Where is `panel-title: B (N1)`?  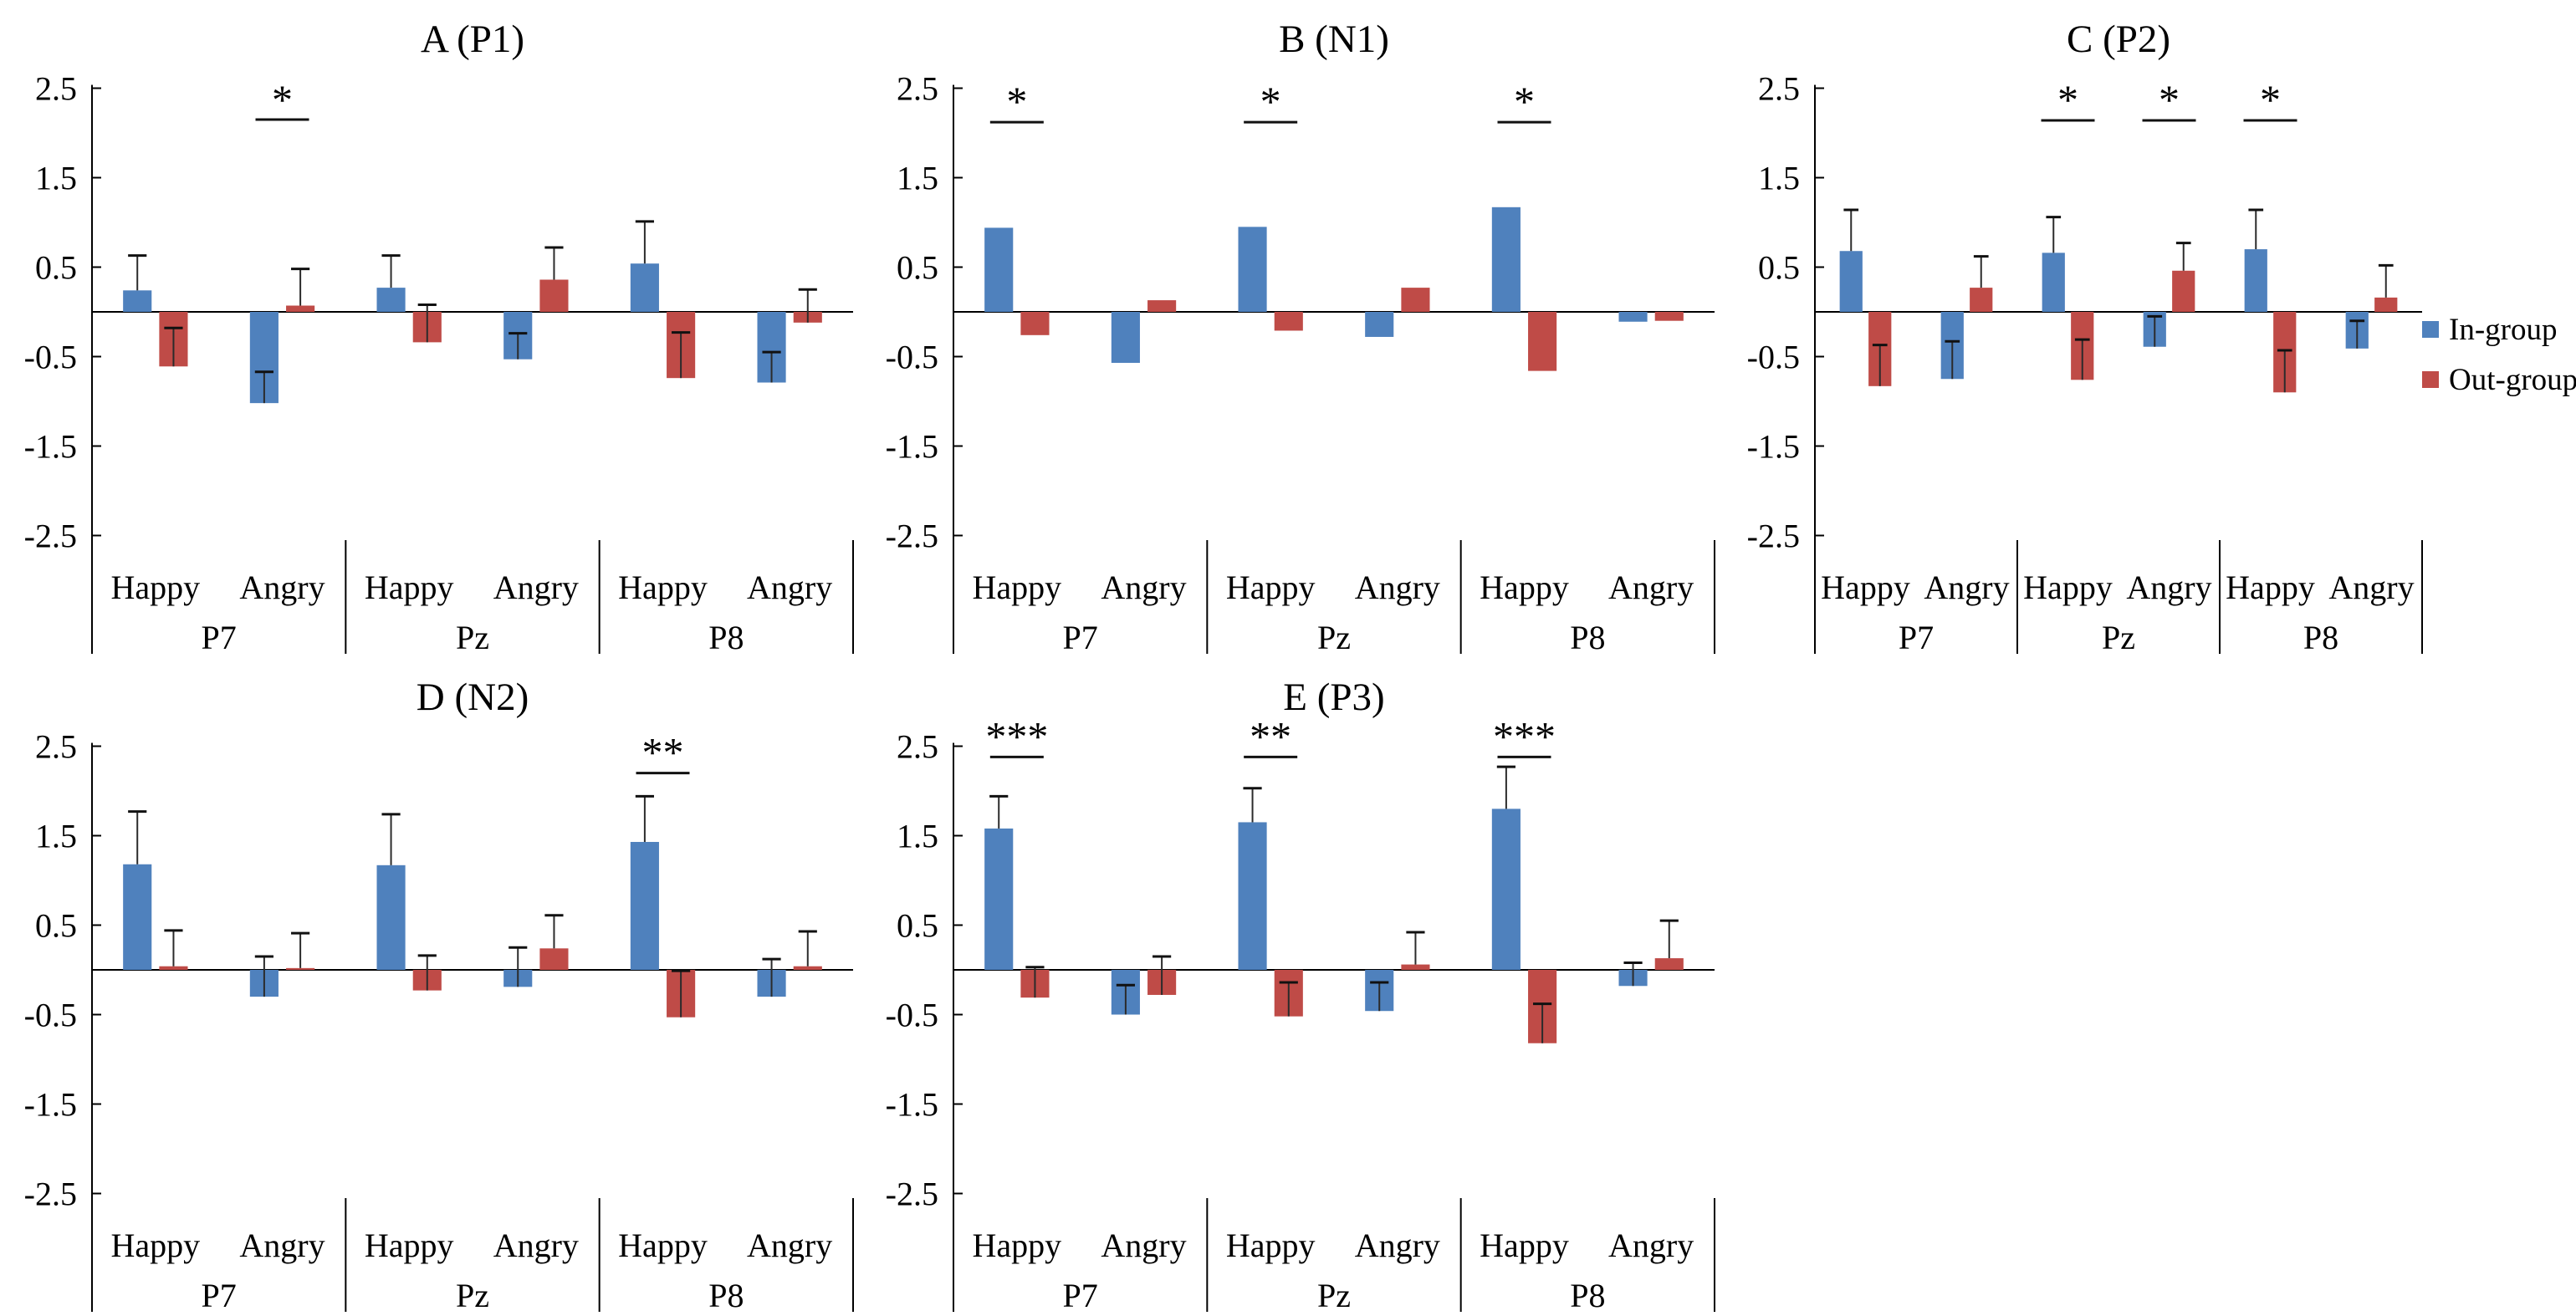
panel-title: B (N1) is located at coordinates (1334, 40).